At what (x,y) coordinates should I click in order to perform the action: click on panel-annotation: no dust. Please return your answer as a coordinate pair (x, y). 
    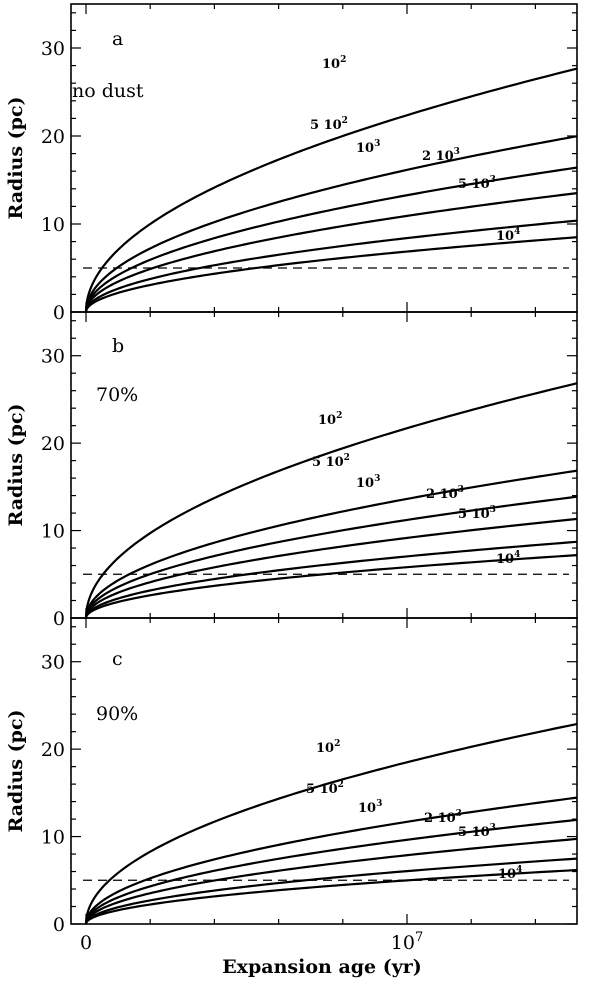
    Looking at the image, I should click on (108, 91).